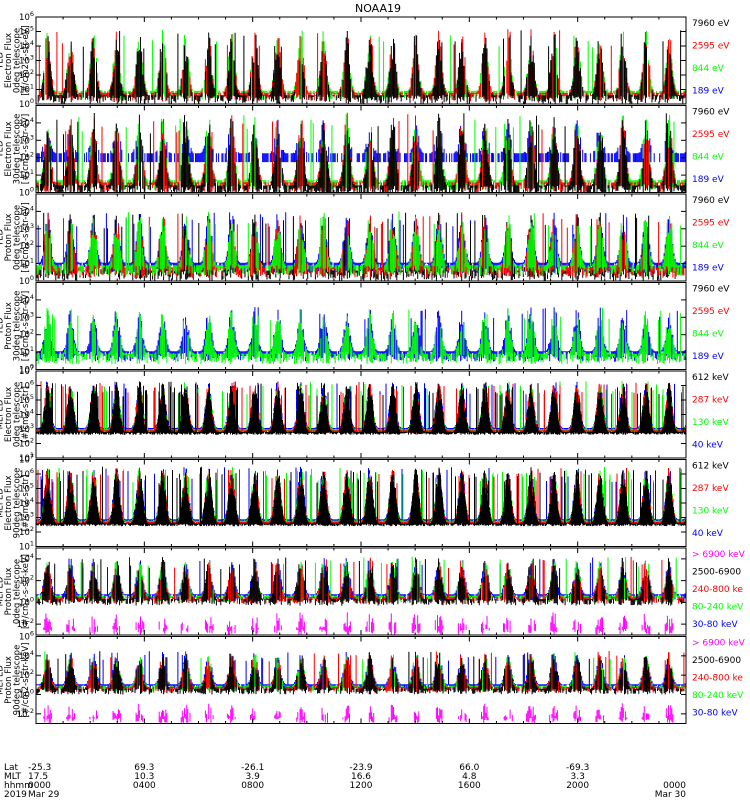 The image size is (750, 800). I want to click on legend-entry-magenta: > 6900 keV, so click(719, 555).